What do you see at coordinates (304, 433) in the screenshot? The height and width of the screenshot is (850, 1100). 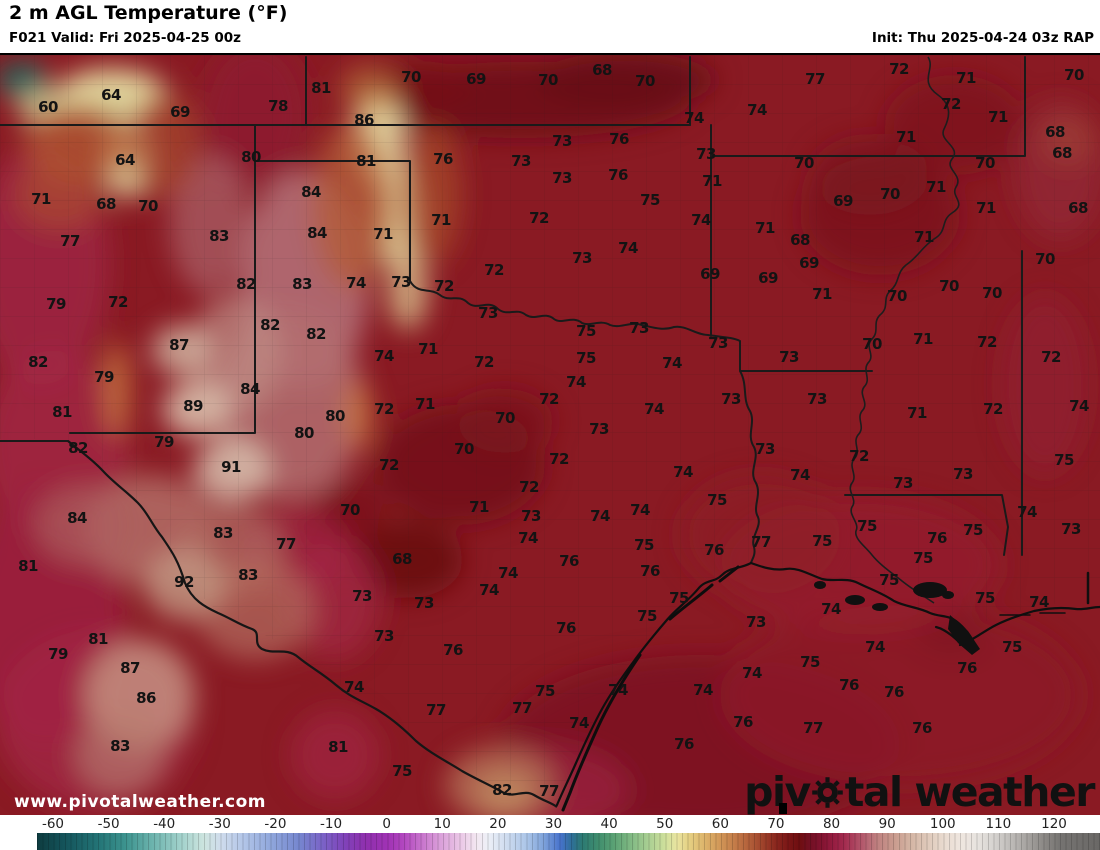 I see `temp-label: 80` at bounding box center [304, 433].